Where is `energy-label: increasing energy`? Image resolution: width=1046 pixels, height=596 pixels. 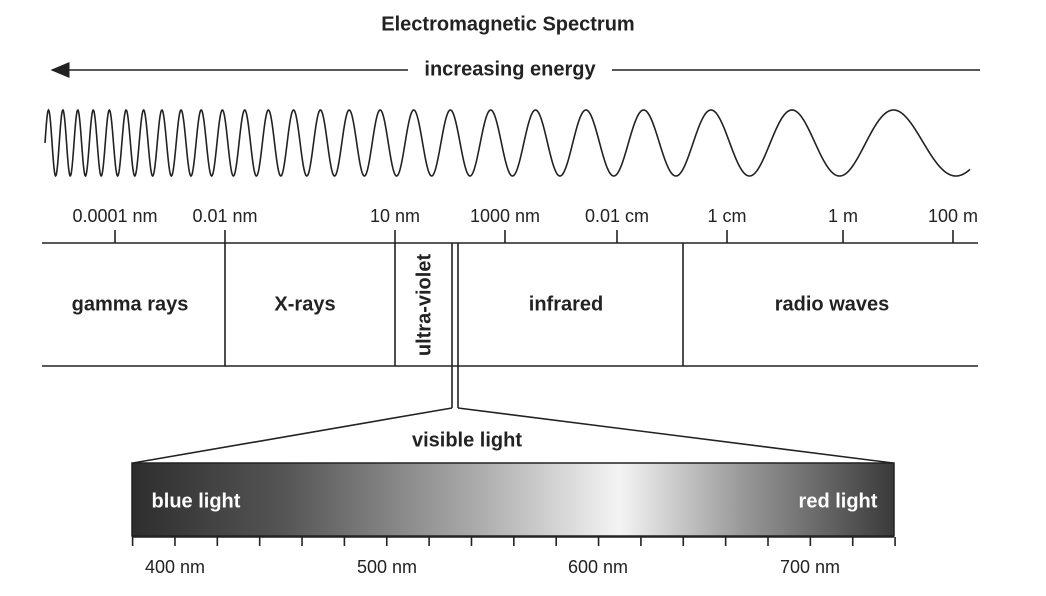 energy-label: increasing energy is located at coordinates (510, 69).